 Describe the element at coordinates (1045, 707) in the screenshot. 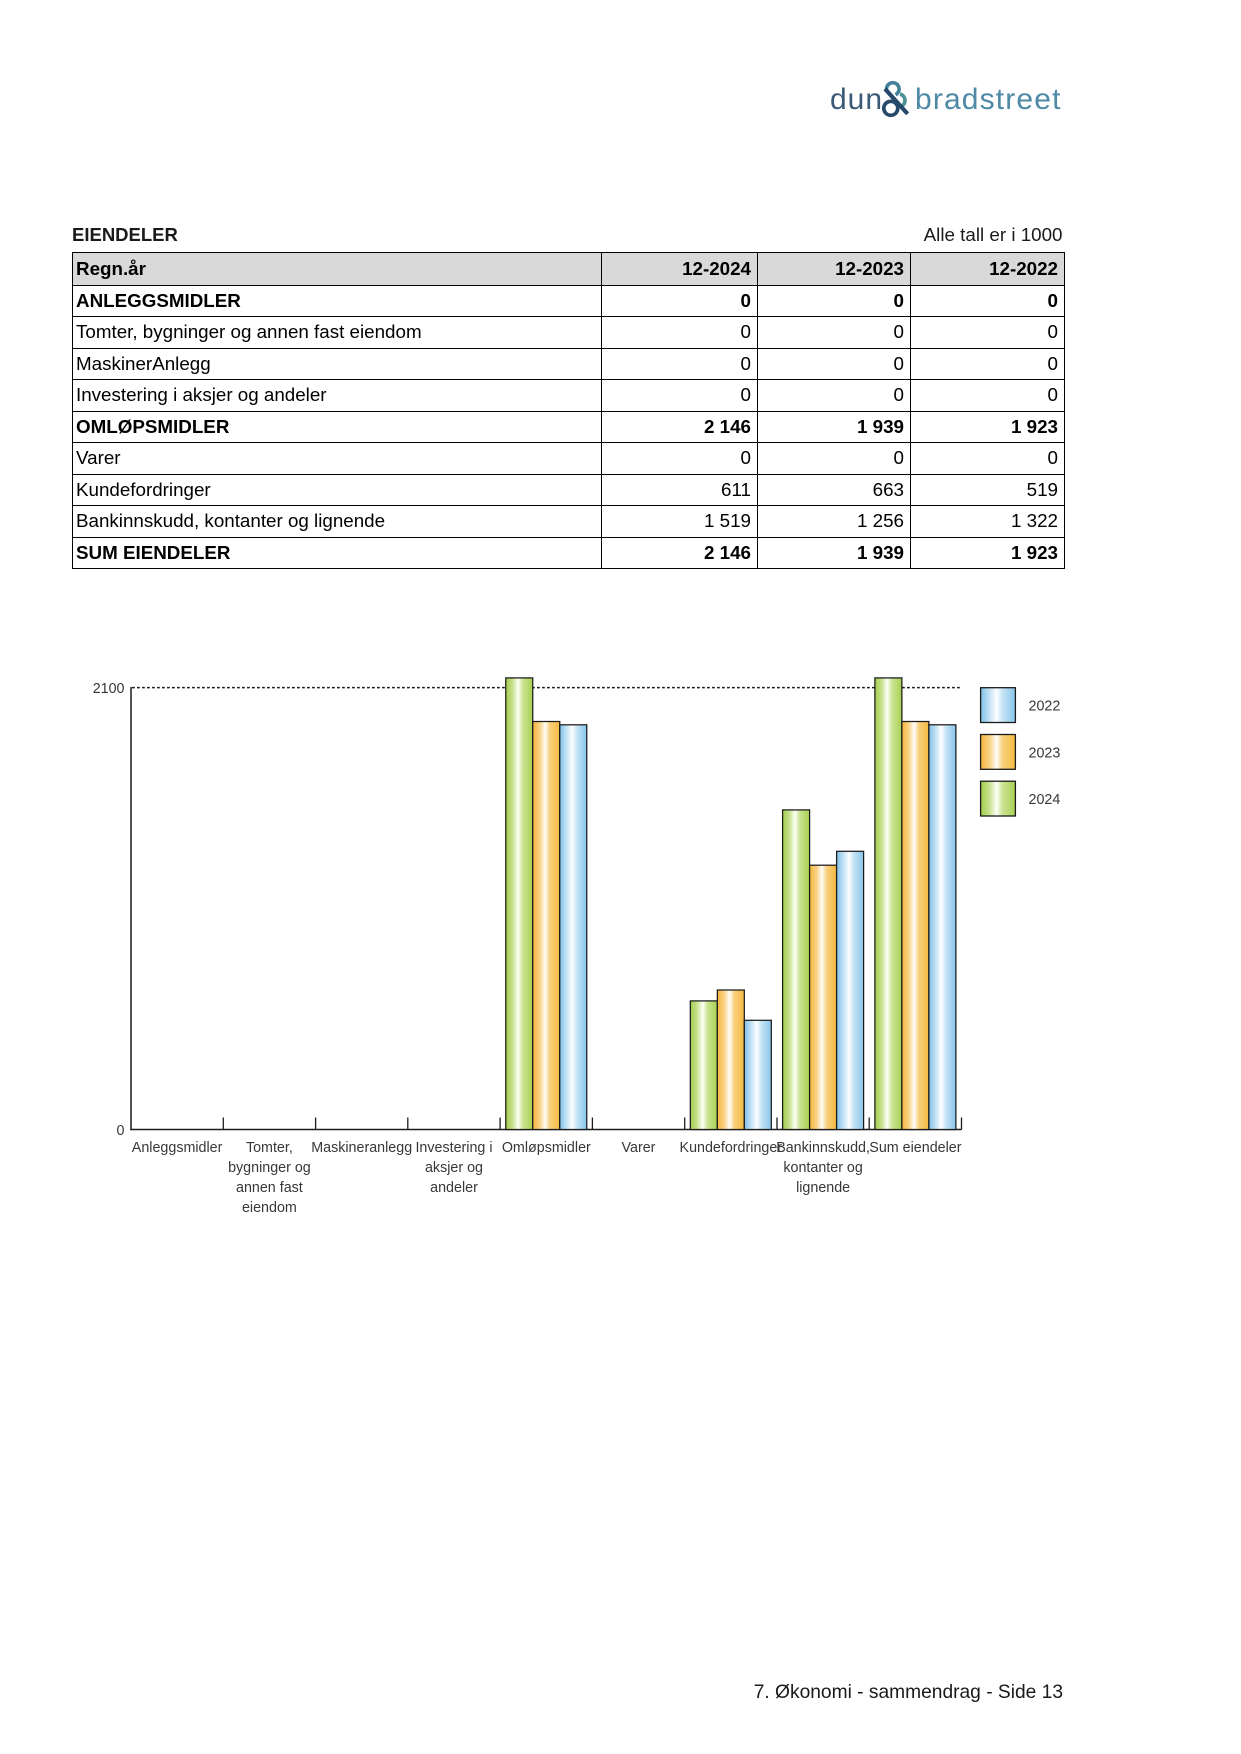

I see `svg-text: 2022` at that location.